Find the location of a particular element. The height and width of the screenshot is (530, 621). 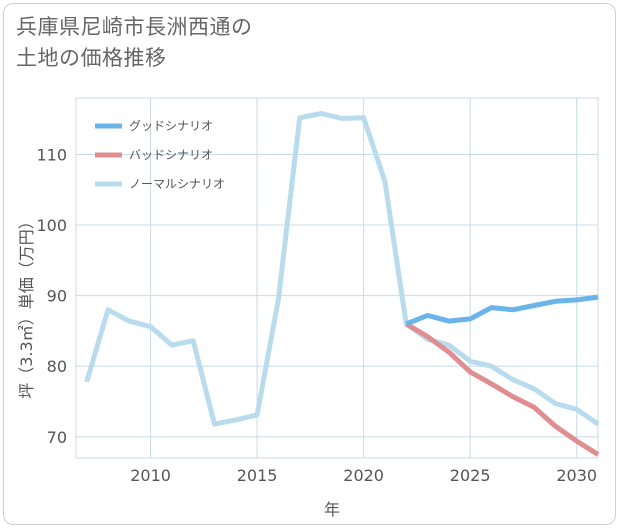

y-tick-label: 110 is located at coordinates (51, 154).